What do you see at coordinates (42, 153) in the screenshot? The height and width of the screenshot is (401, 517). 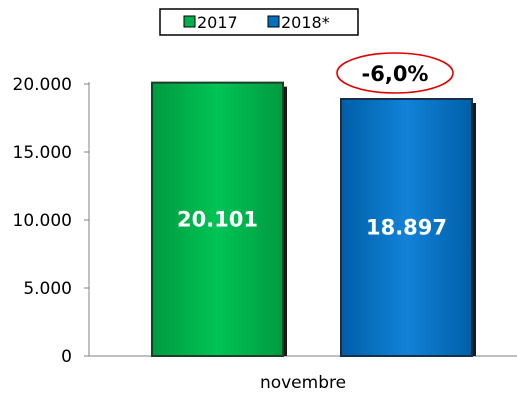 I see `y-tick-label: 15.000` at bounding box center [42, 153].